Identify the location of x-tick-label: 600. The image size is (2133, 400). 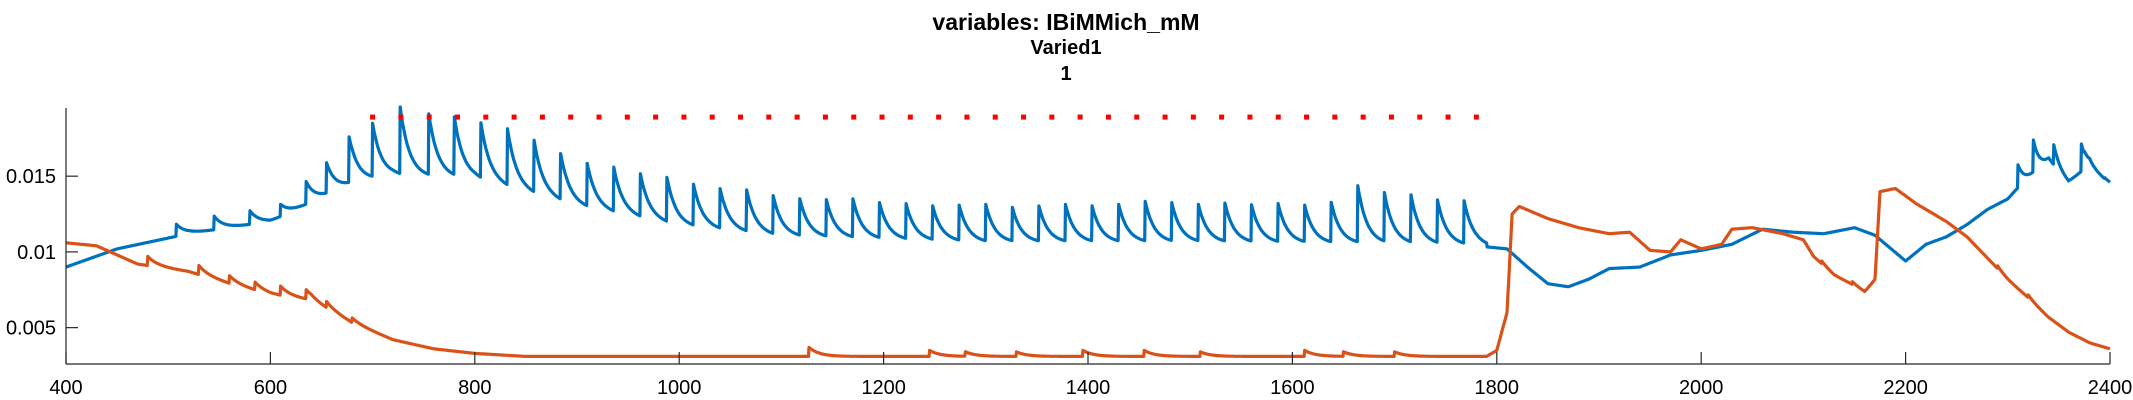
(270, 388).